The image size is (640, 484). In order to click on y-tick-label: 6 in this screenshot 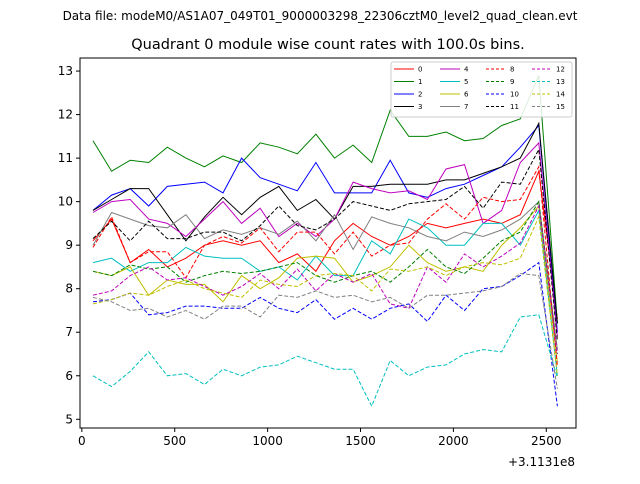, I will do `click(69, 376)`.